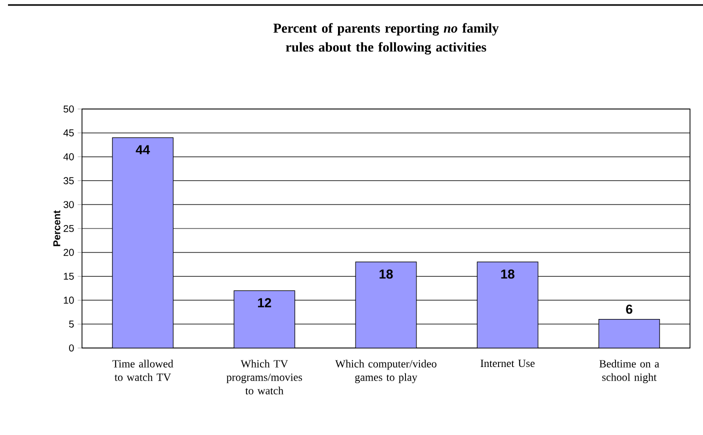 The height and width of the screenshot is (435, 703). Describe the element at coordinates (69, 204) in the screenshot. I see `y-tick-label: 30` at that location.